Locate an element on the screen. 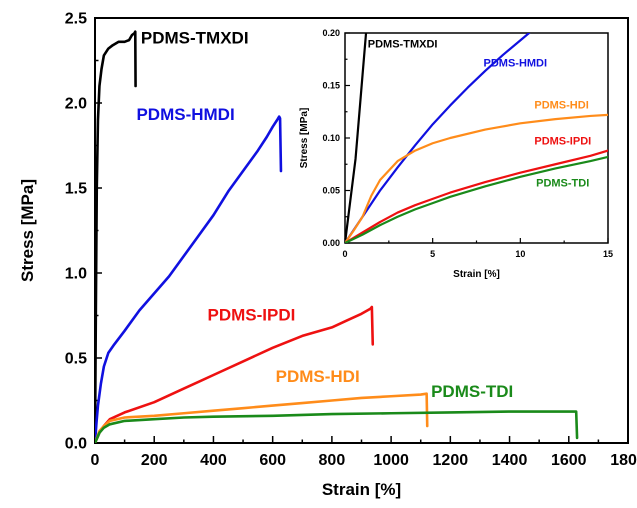 The height and width of the screenshot is (508, 637). main-x-tick-label: 800 is located at coordinates (332, 460).